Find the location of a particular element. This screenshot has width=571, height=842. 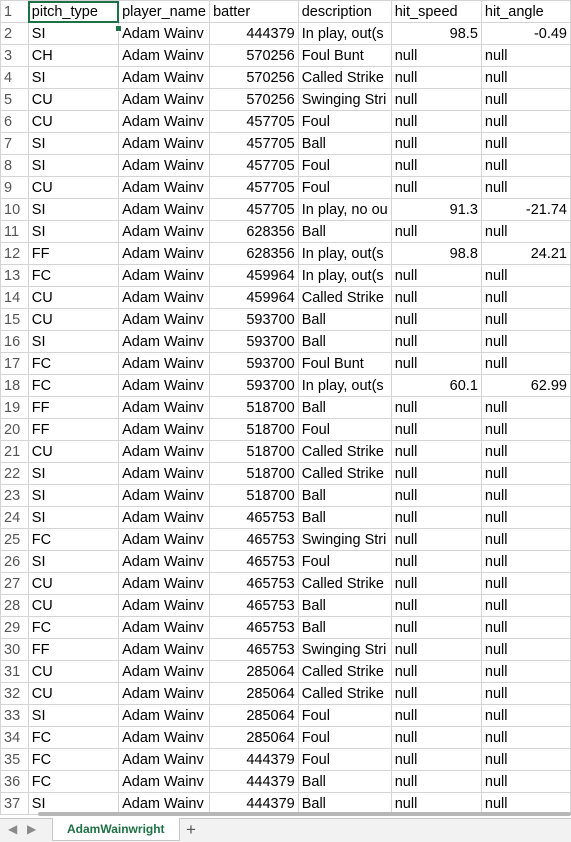

header-cell-batter: batter is located at coordinates (254, 11).